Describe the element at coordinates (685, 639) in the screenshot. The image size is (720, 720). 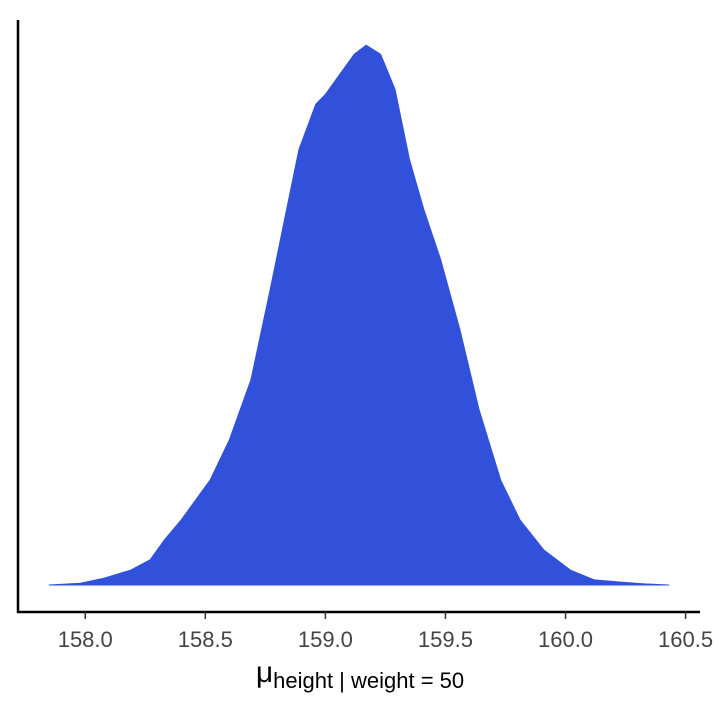
I see `x-tick-label: 160.5` at that location.